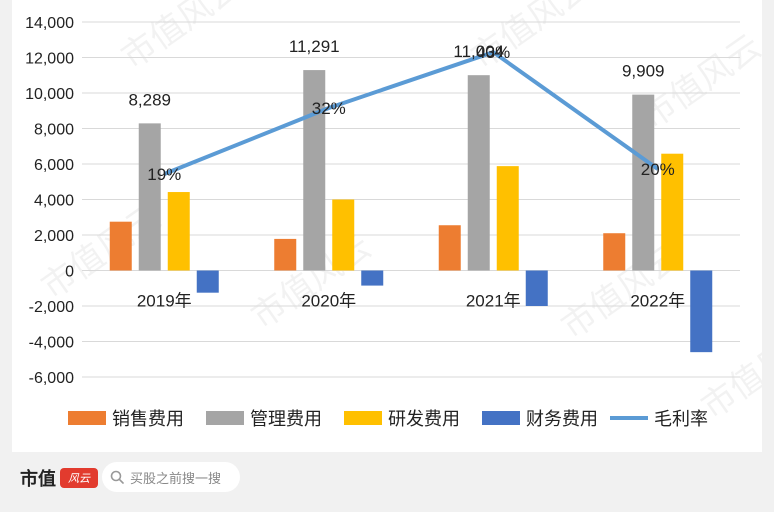 The height and width of the screenshot is (512, 774). Describe the element at coordinates (286, 419) in the screenshot. I see `legend-label: 管理费用` at that location.